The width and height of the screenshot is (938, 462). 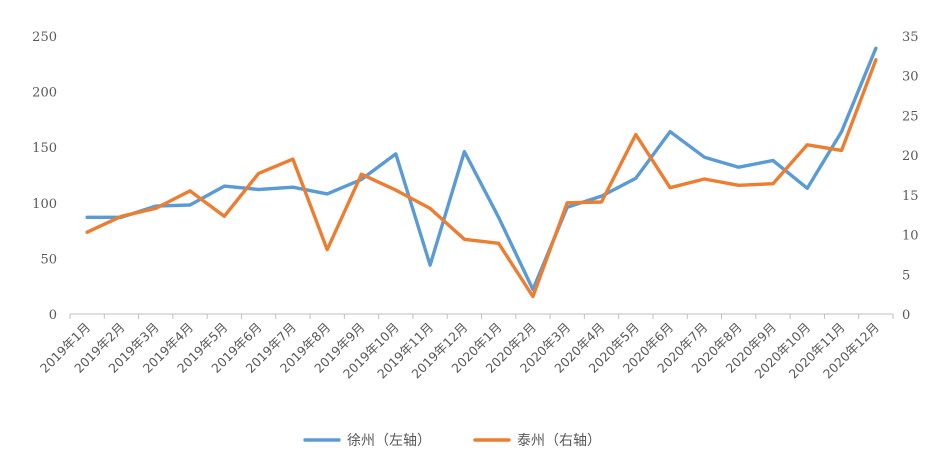 What do you see at coordinates (44, 148) in the screenshot?
I see `y-left-tick-label: 150` at bounding box center [44, 148].